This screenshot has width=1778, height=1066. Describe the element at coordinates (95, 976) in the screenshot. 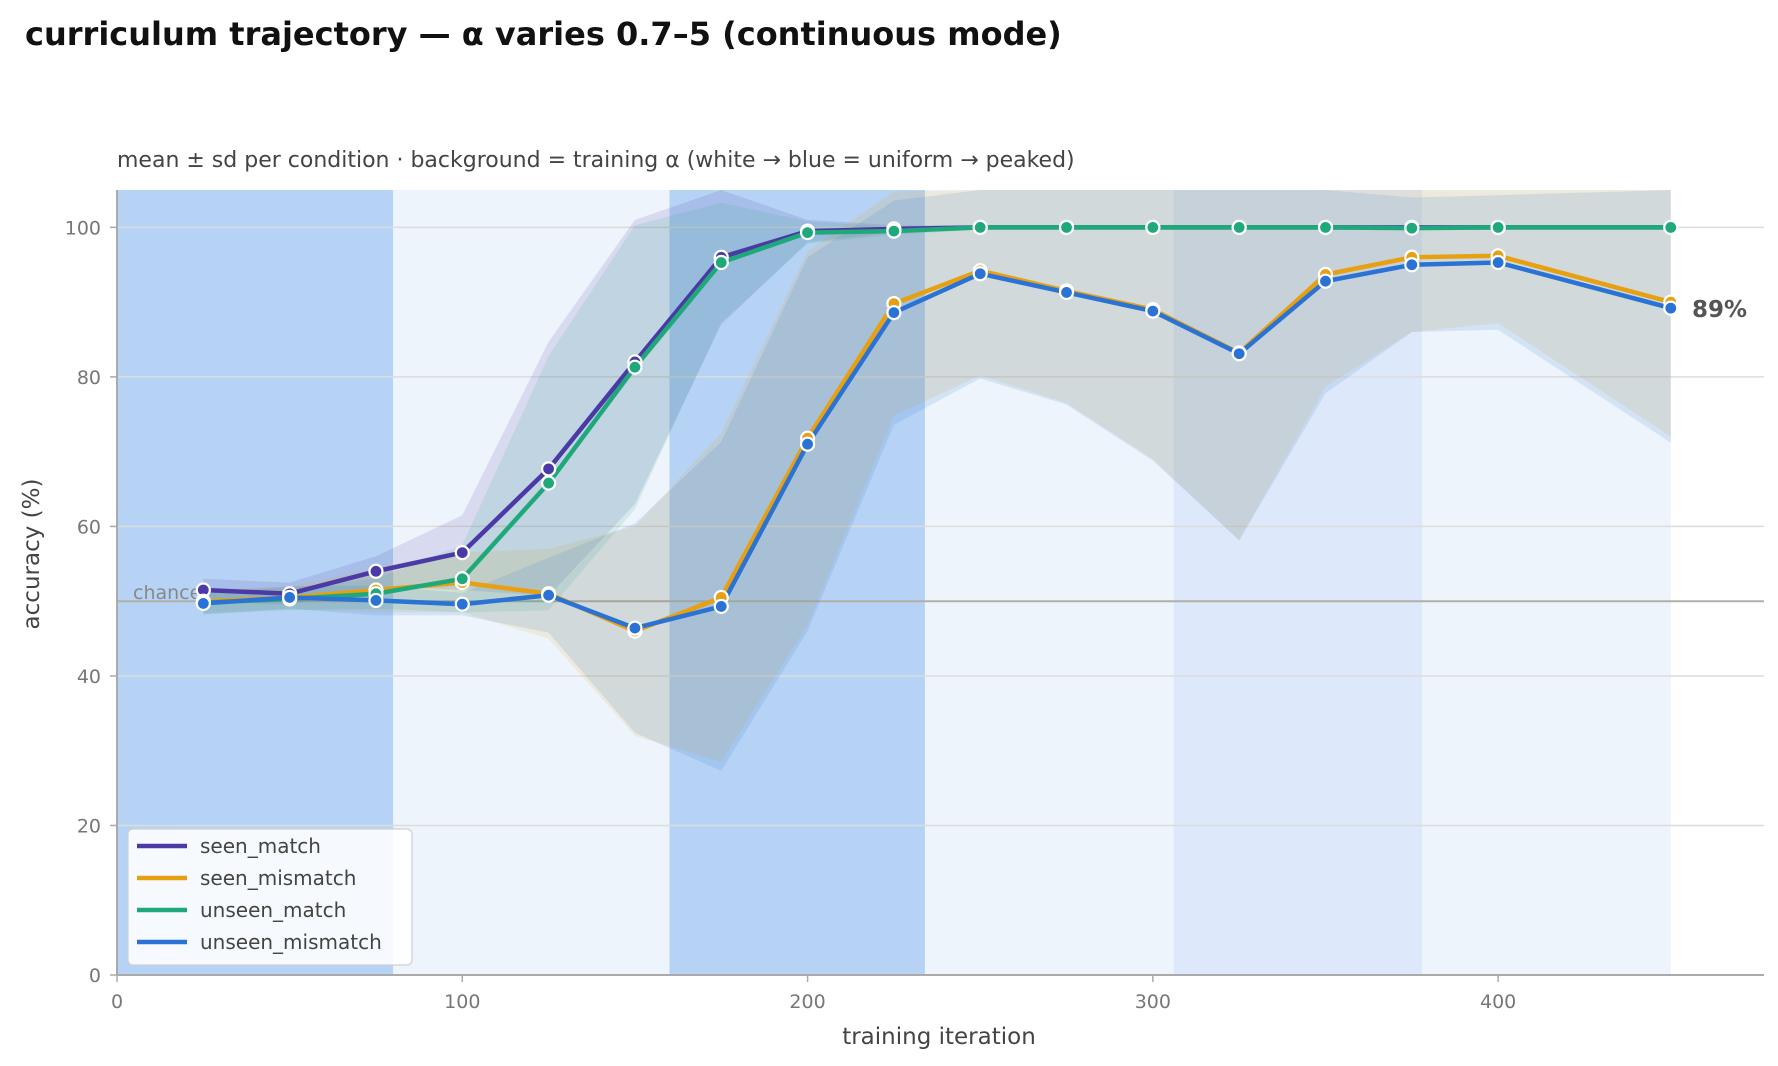

I see `y-tick-label: 0` at that location.